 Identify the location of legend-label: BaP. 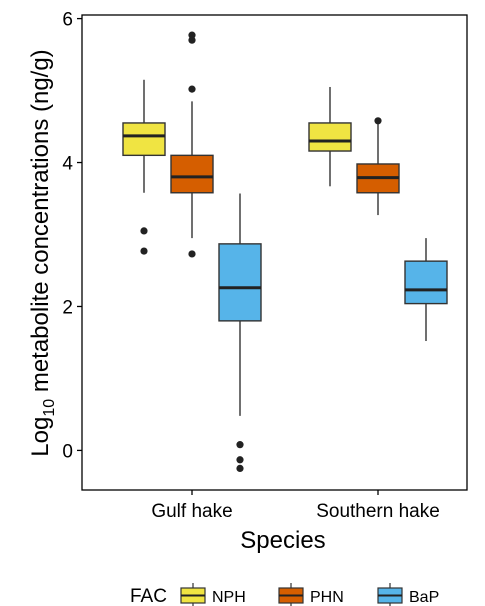
(424, 597).